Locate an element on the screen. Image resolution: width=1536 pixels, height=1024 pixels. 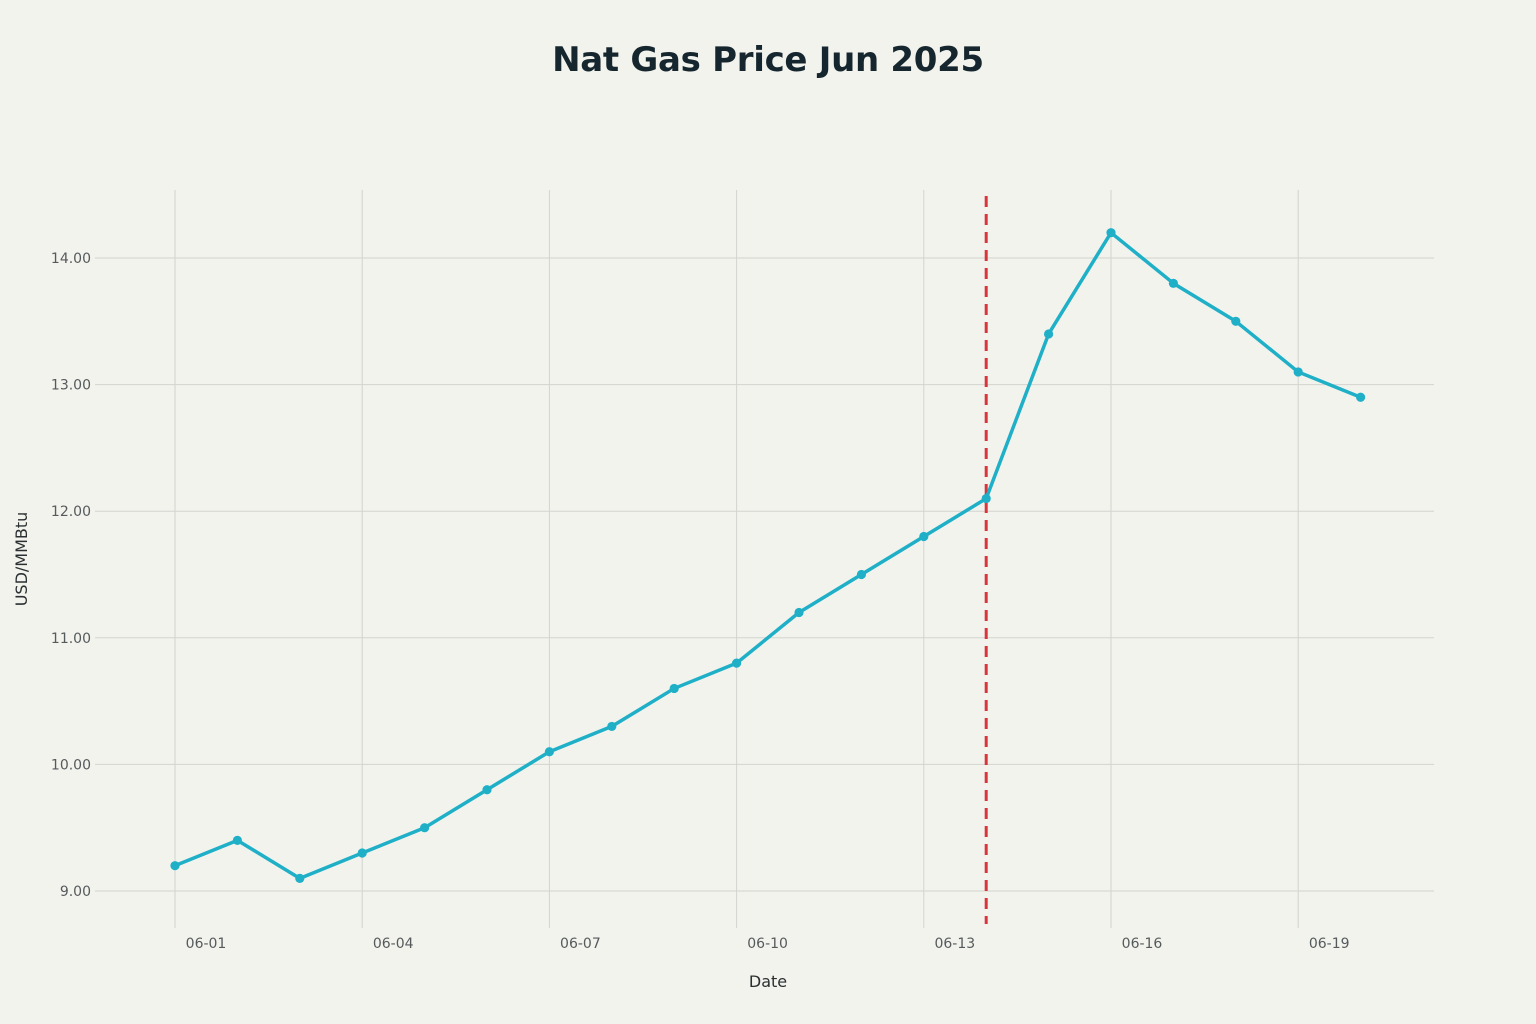
x-tick-label: 06-16 is located at coordinates (1142, 944).